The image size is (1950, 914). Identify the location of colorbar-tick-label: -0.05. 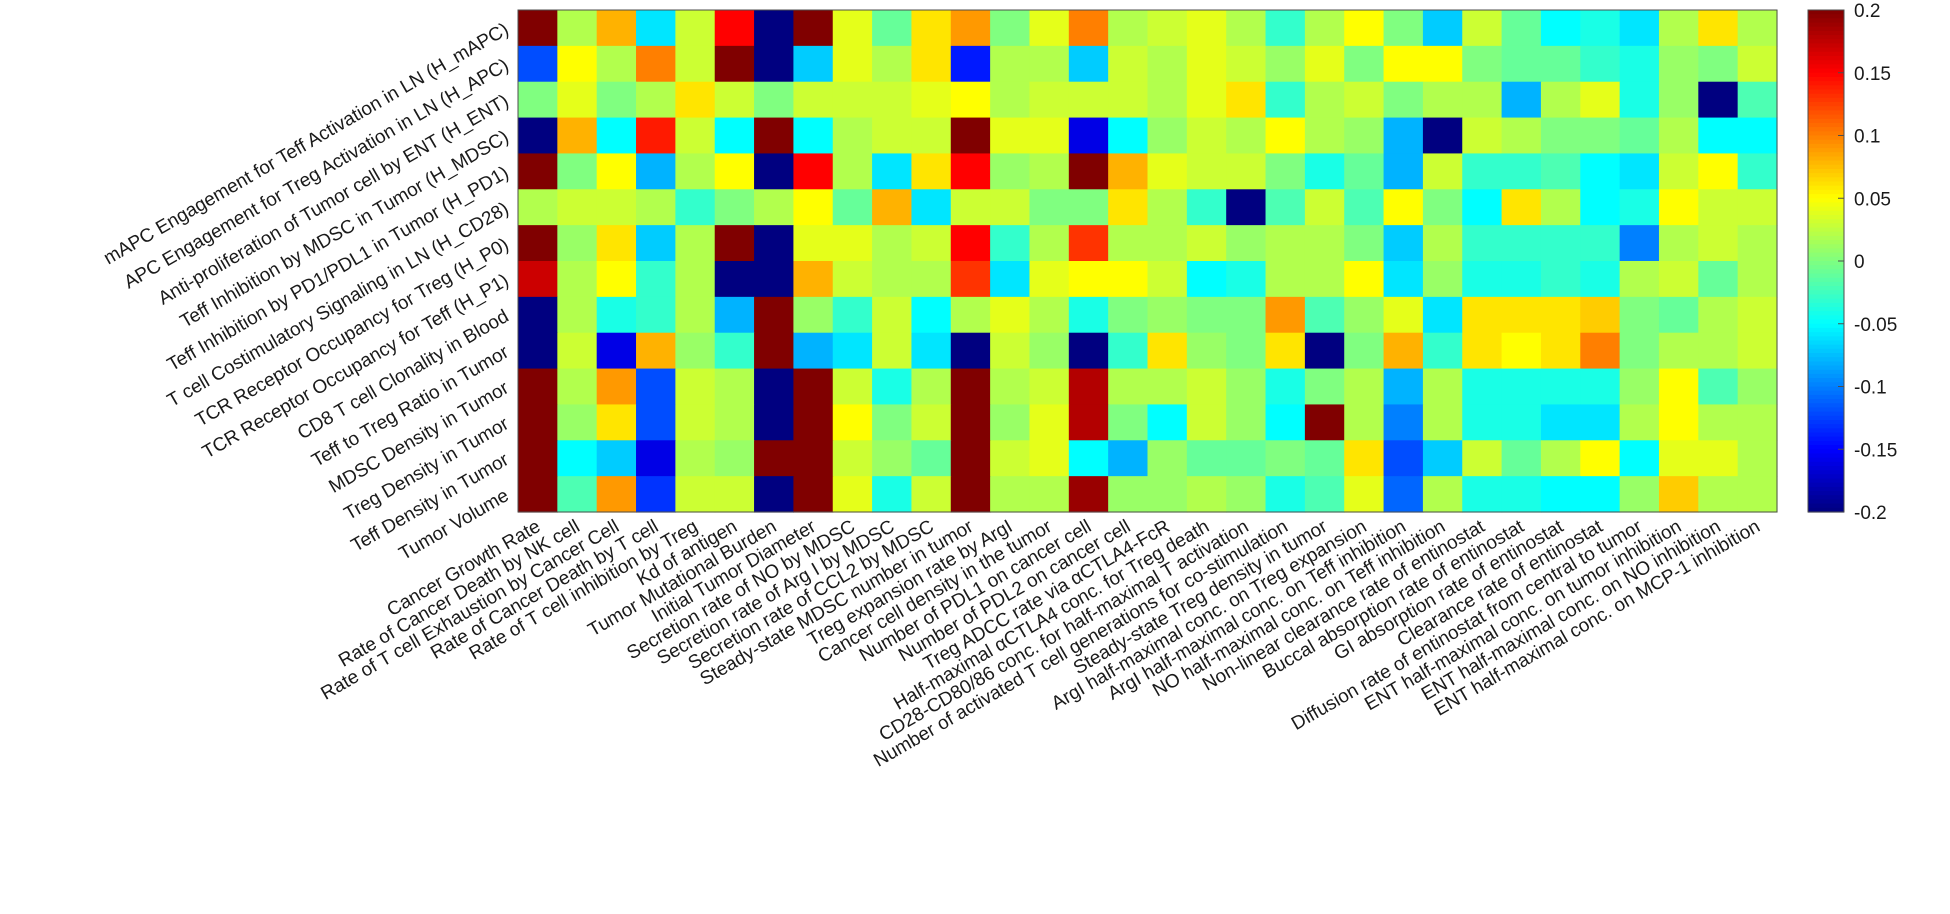
(1875, 325).